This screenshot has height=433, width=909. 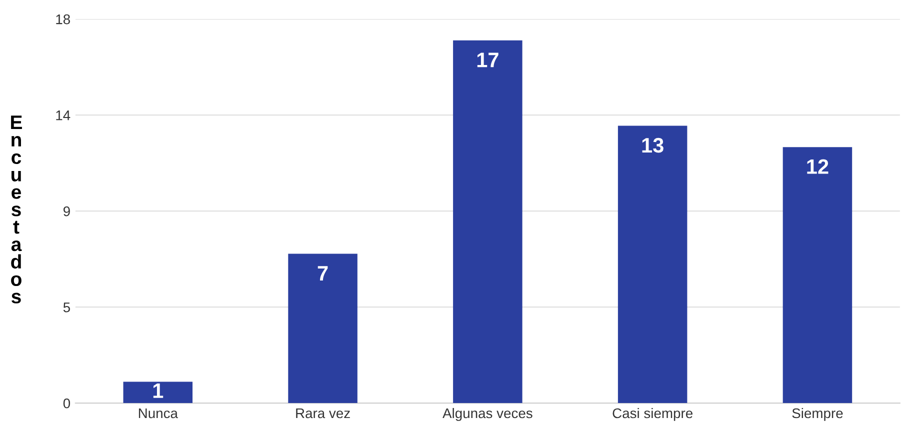 What do you see at coordinates (817, 414) in the screenshot?
I see `x-tick-label: Siempre` at bounding box center [817, 414].